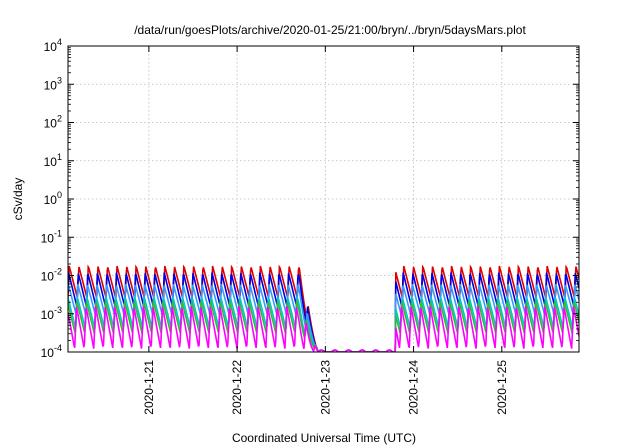 The width and height of the screenshot is (640, 448). I want to click on y-tick-label: 10⁰, so click(53, 198).